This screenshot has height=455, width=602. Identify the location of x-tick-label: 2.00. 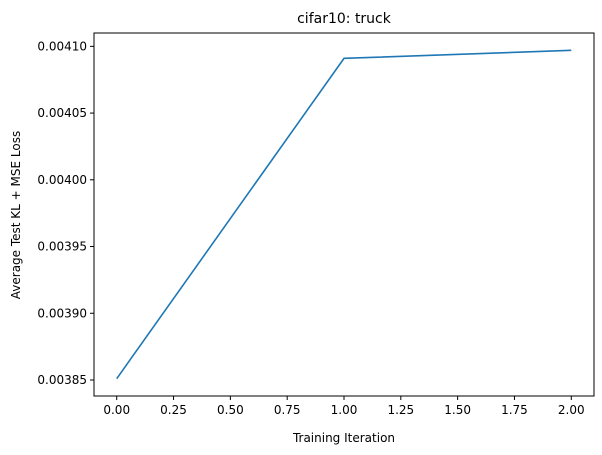
(571, 410).